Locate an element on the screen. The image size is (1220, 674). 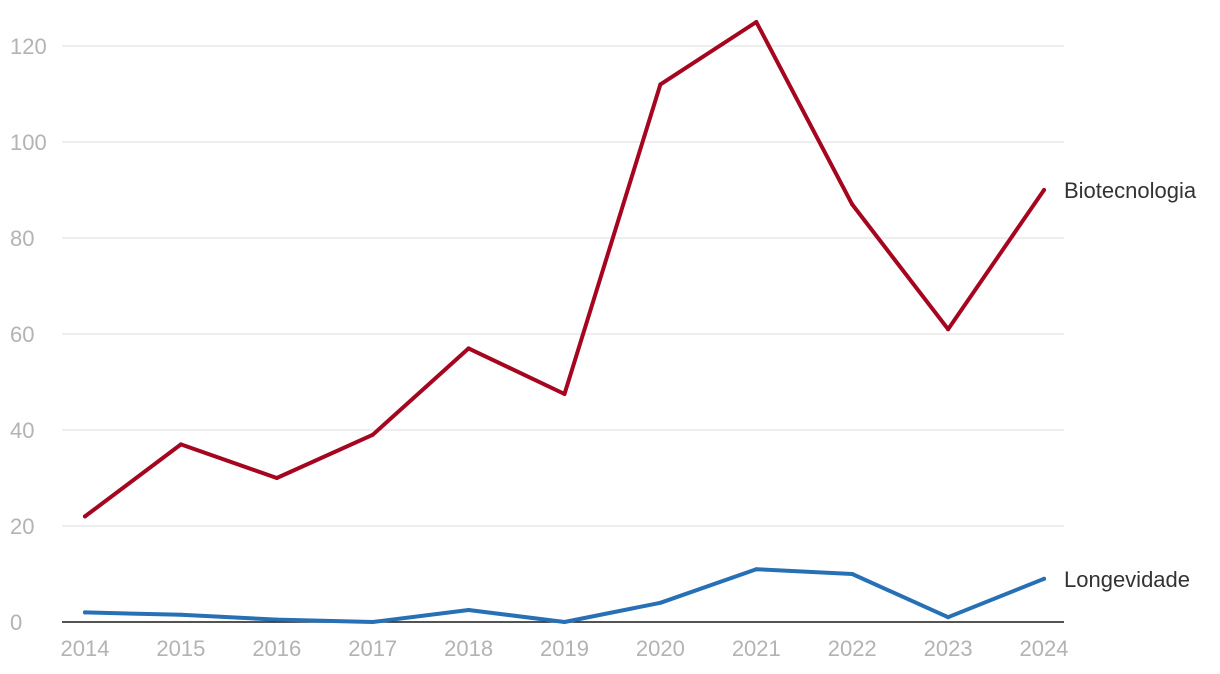
y-axis: 0 20 40 60 80 100 120 is located at coordinates (28, 334).